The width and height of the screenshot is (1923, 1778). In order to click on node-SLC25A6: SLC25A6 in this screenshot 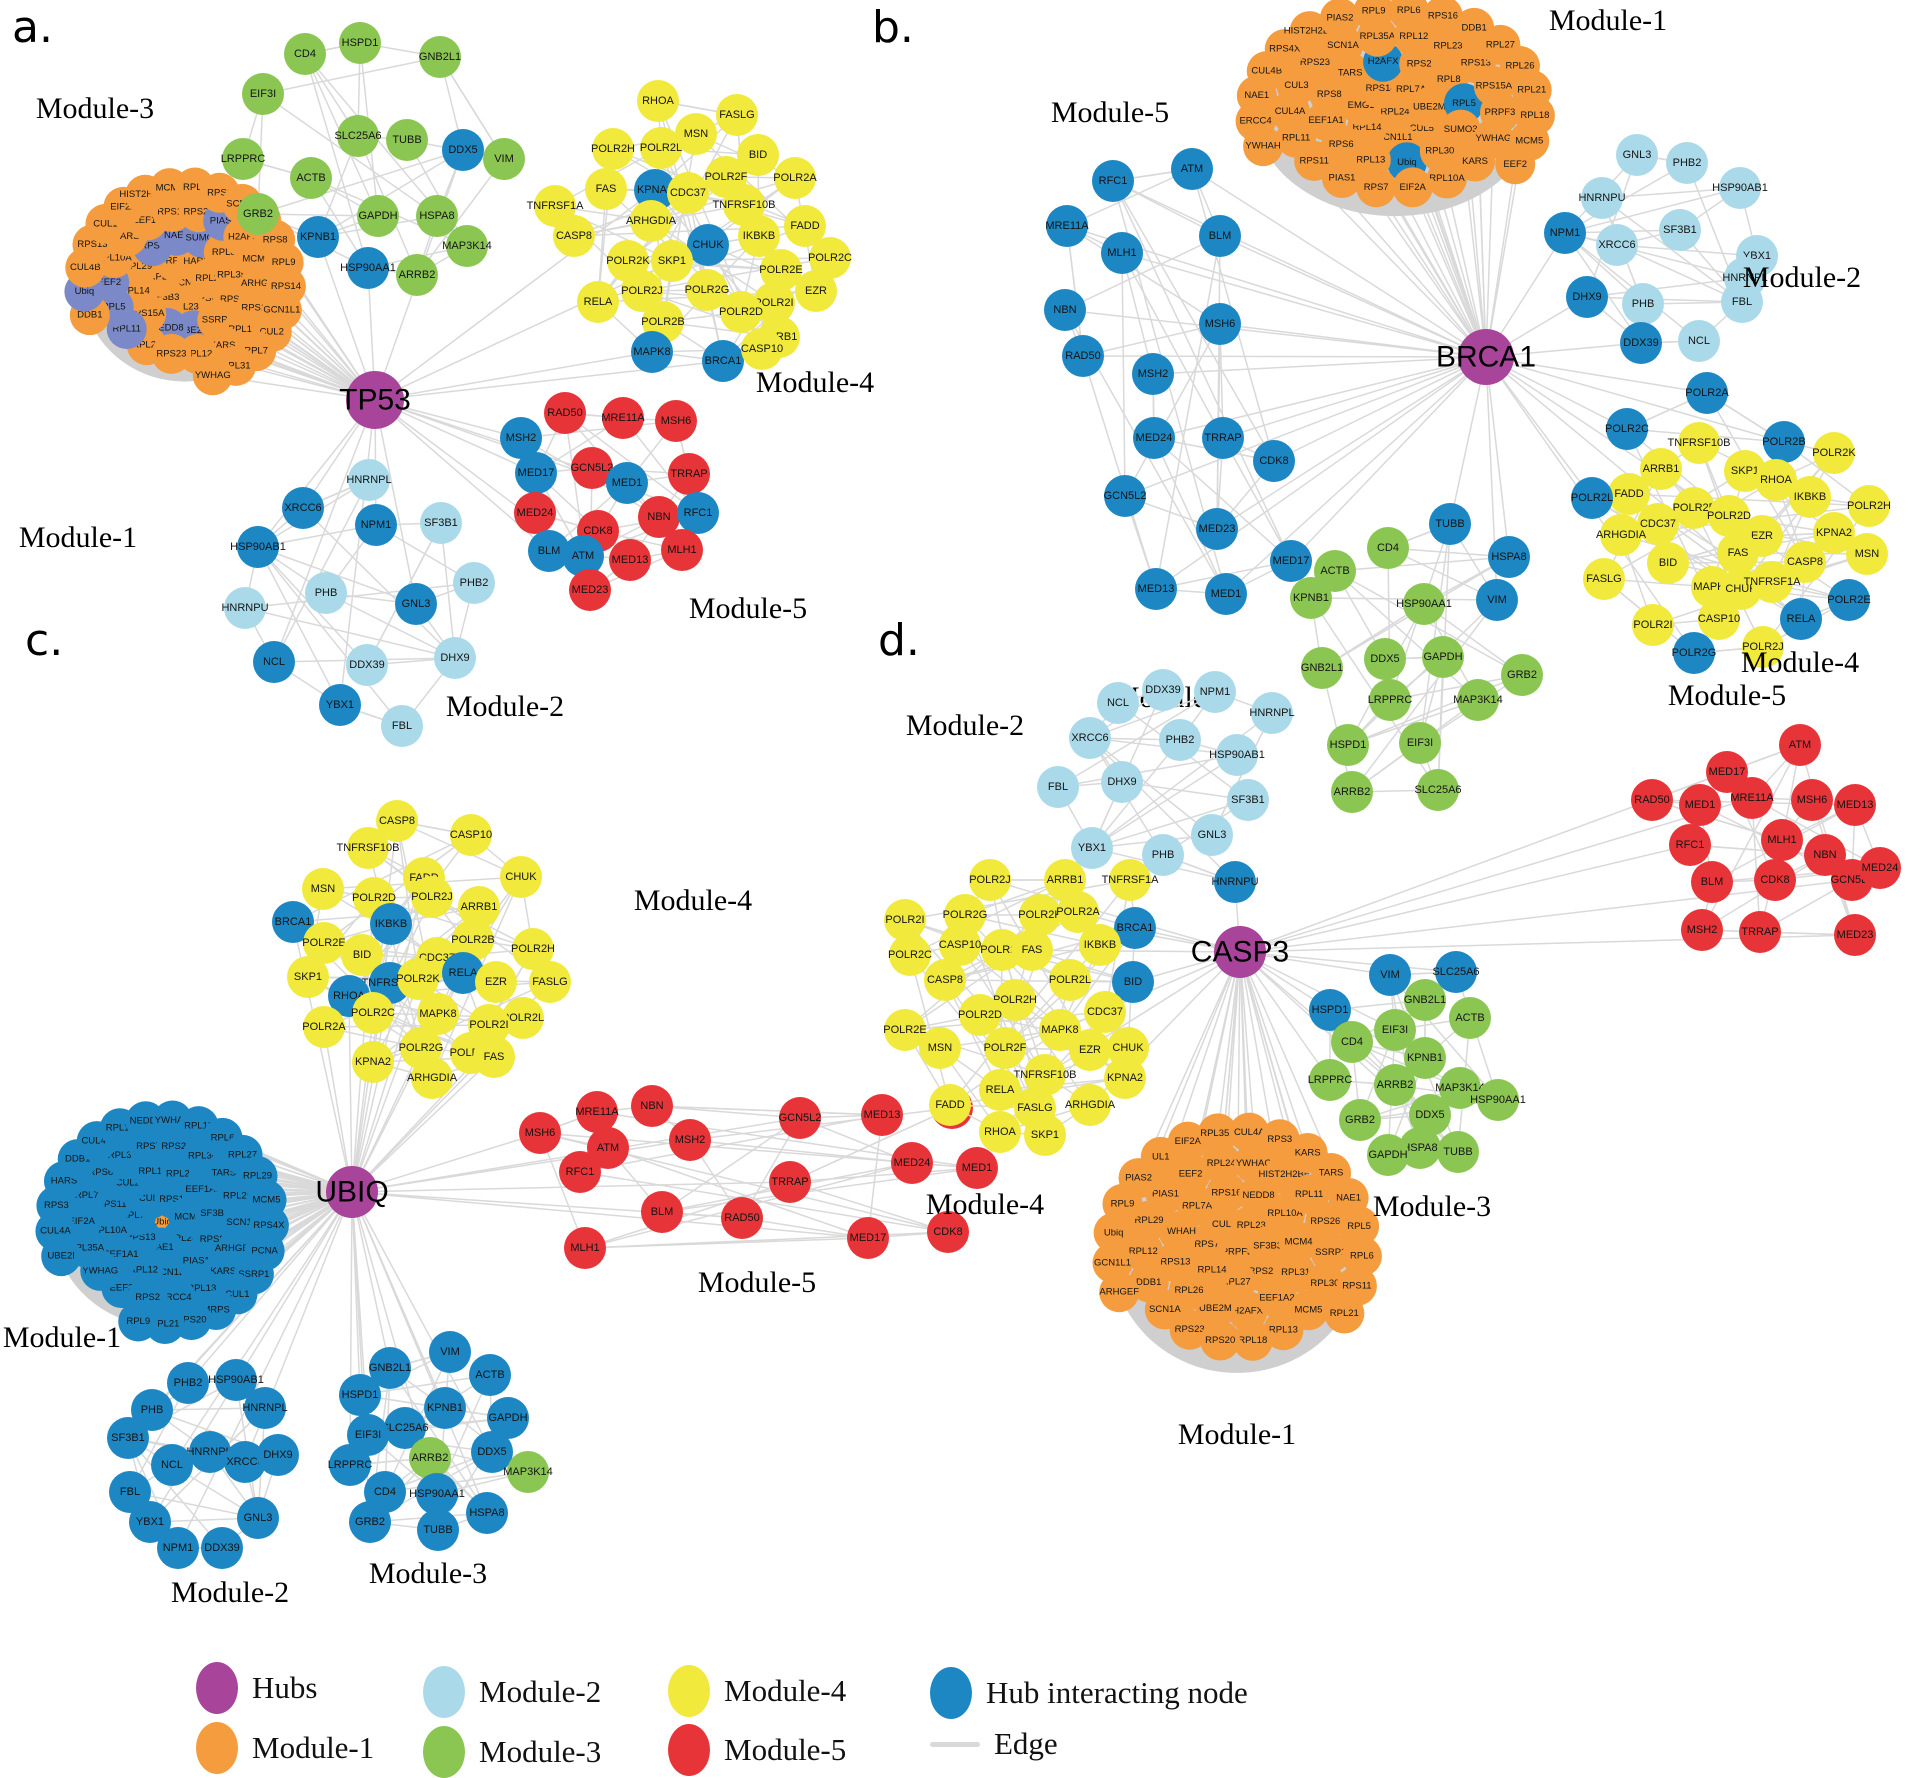, I will do `click(358, 136)`.